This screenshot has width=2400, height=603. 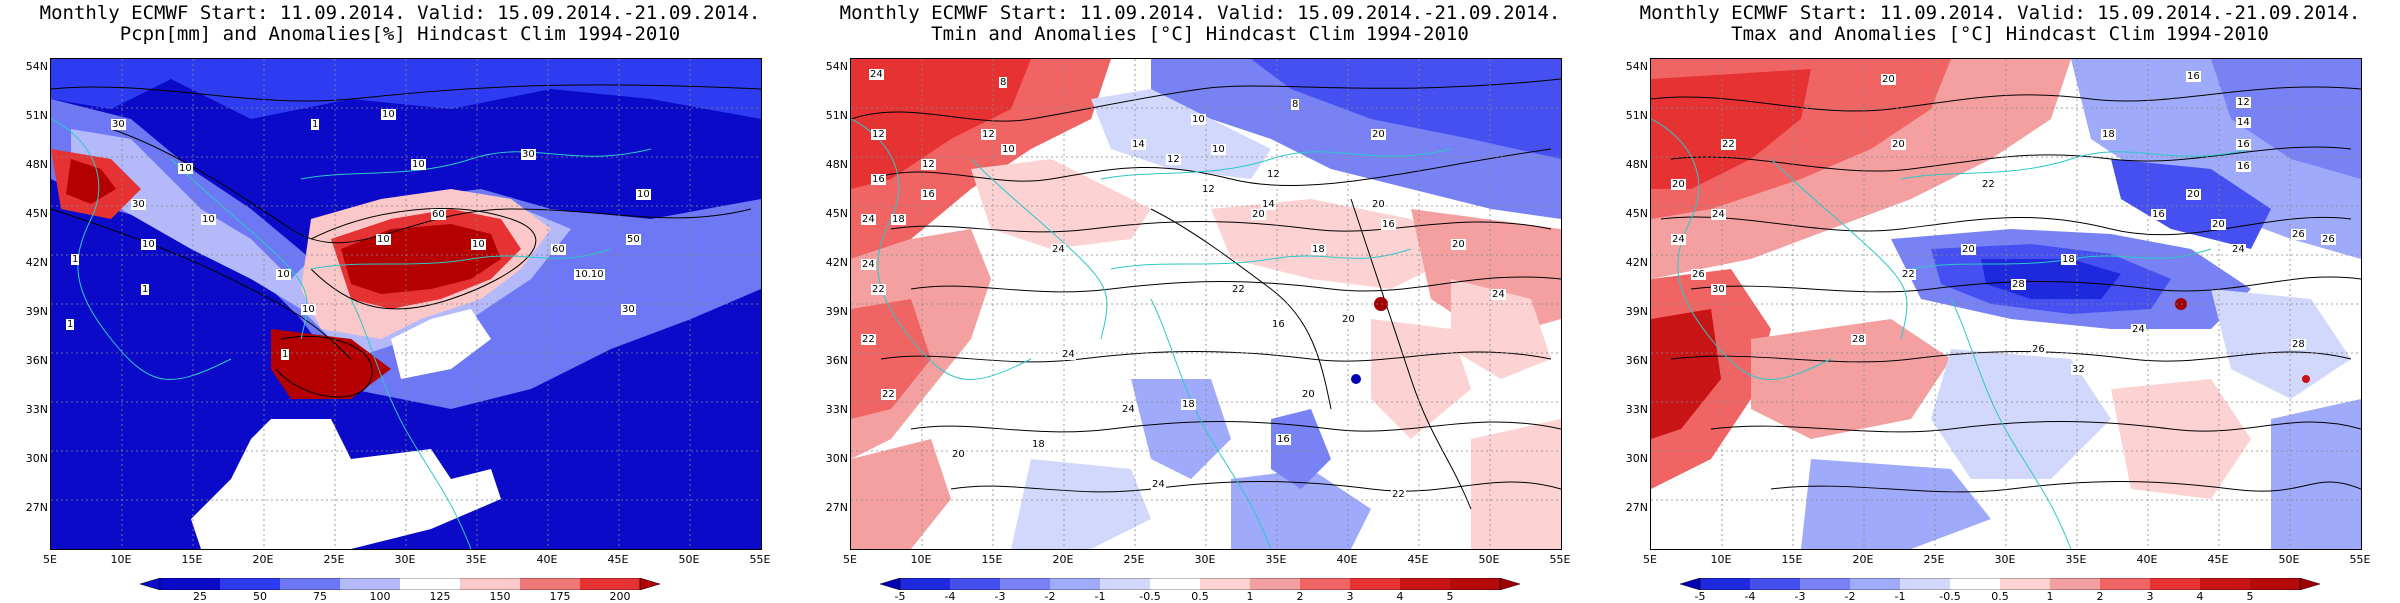 I want to click on colorbar-label: 50, so click(x=260, y=596).